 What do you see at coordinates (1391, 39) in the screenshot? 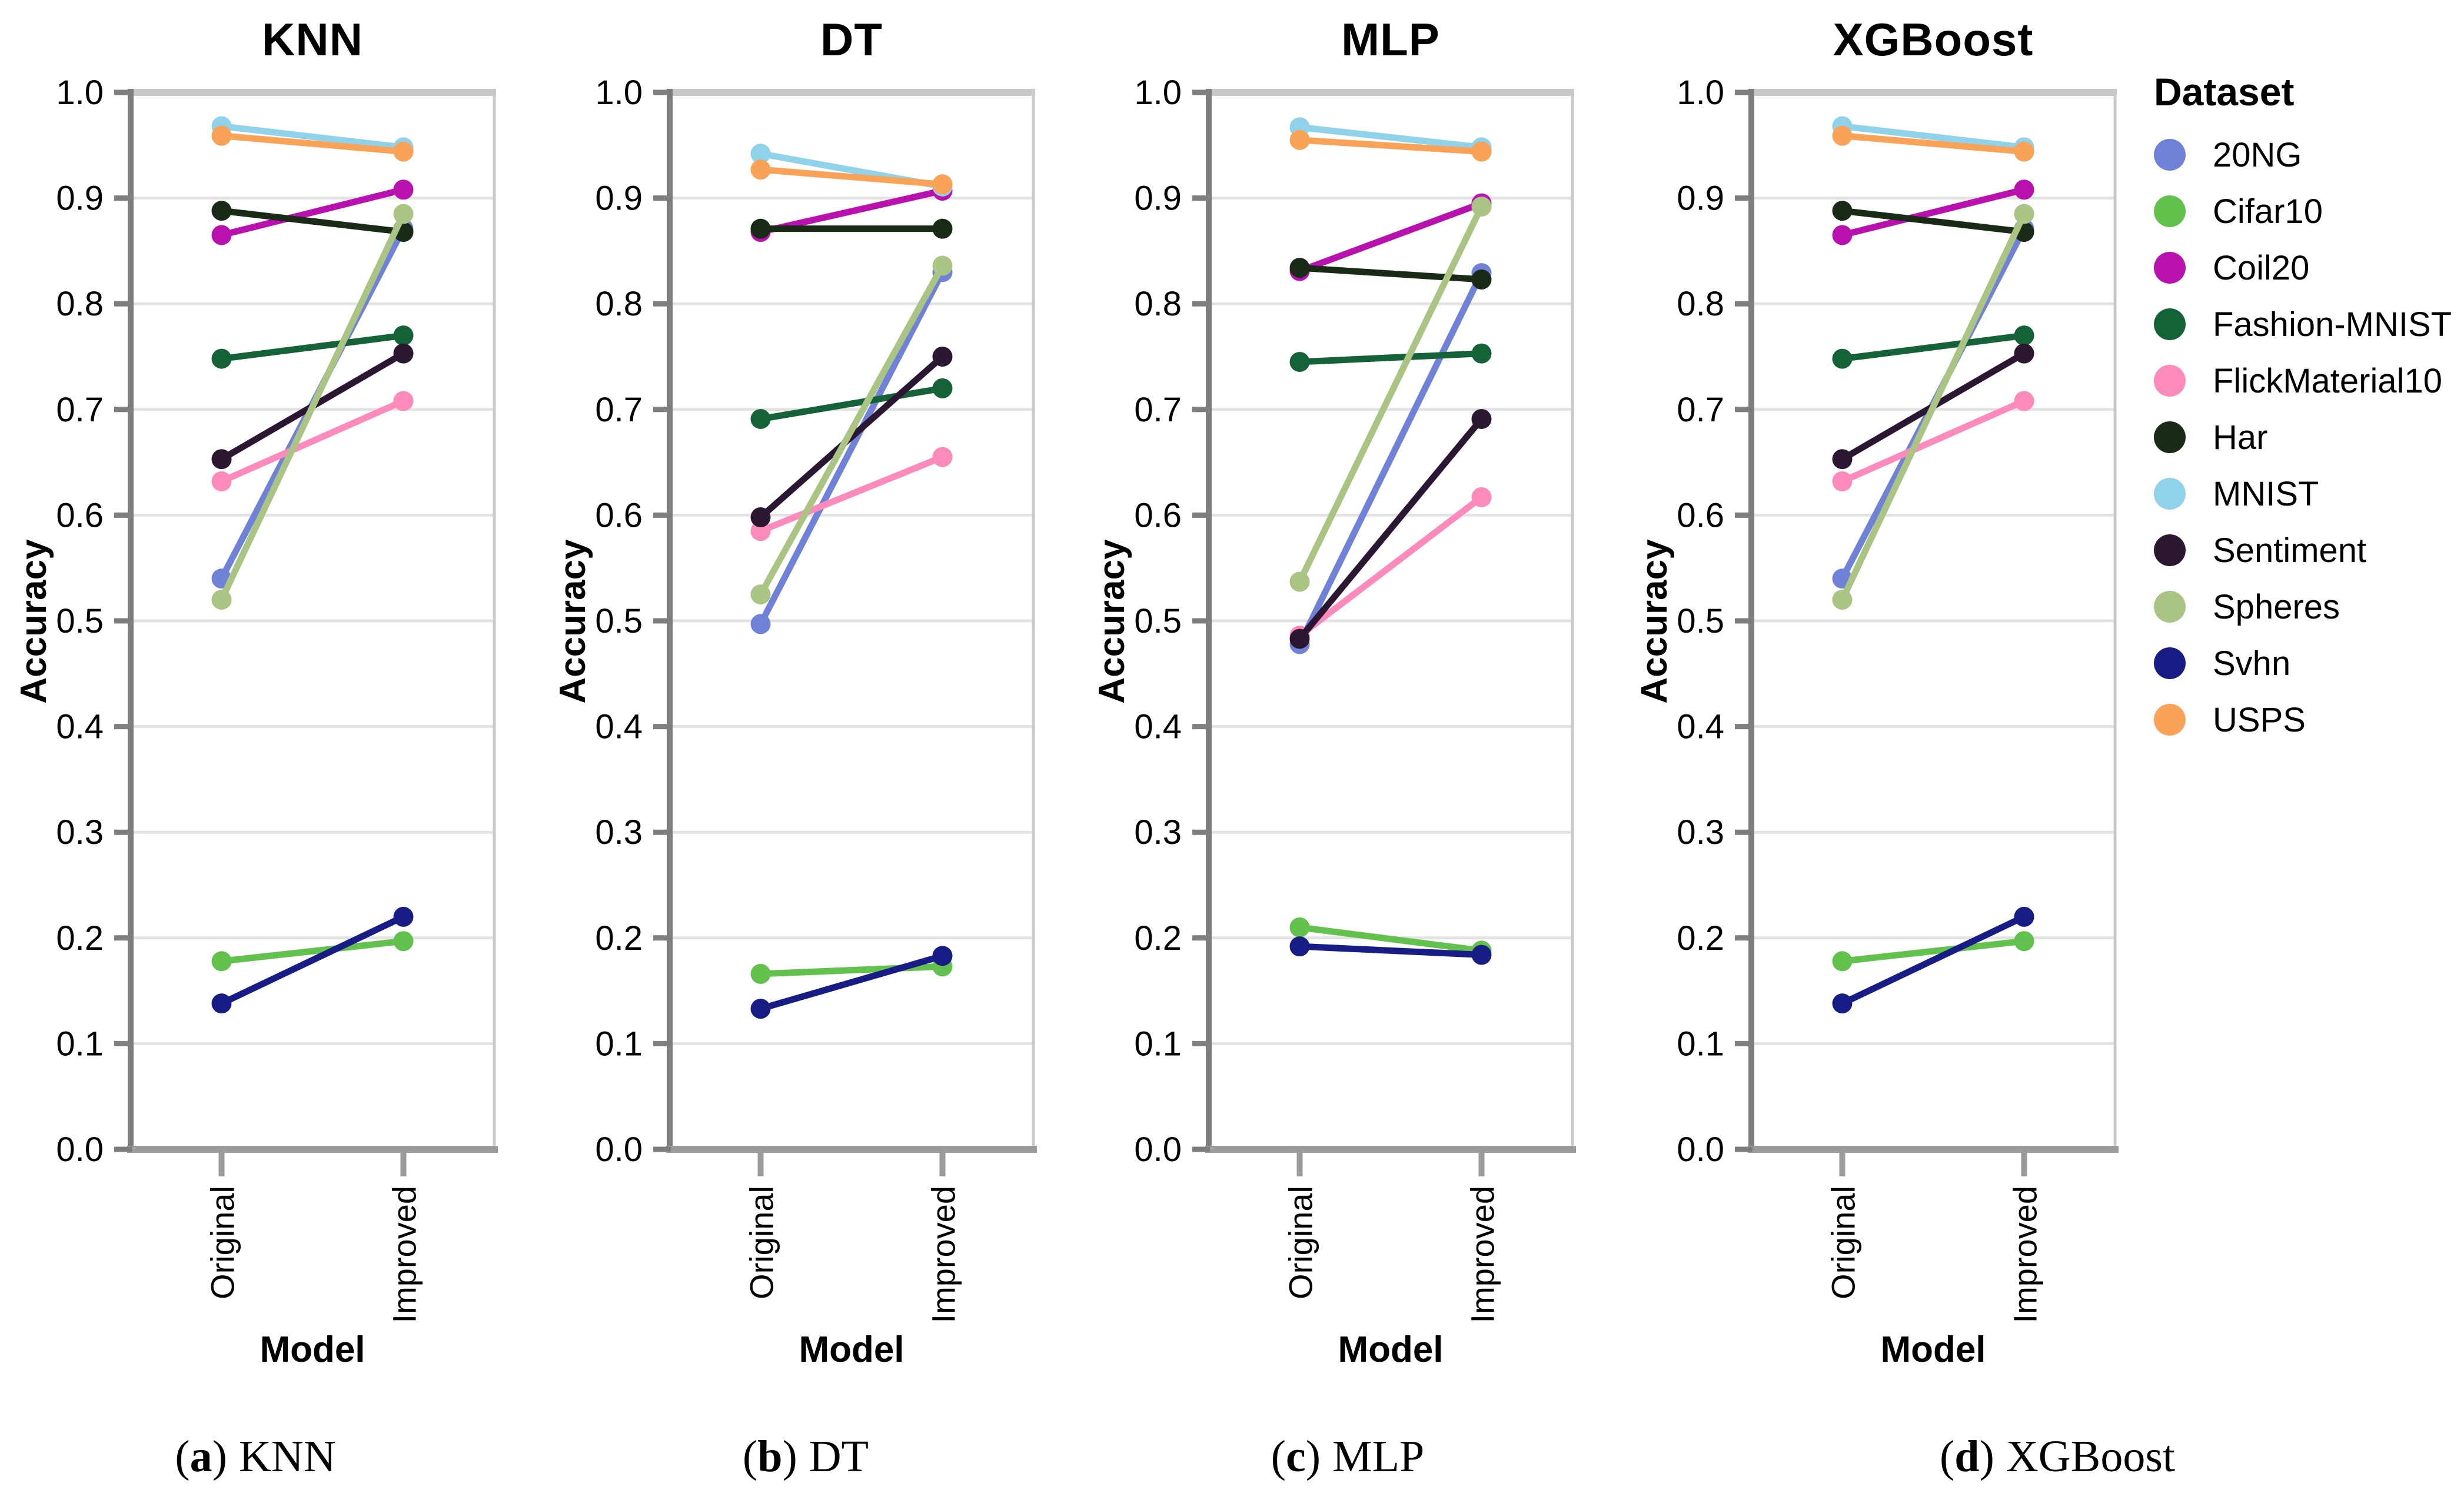
I see `panel-title-mlp: MLP` at bounding box center [1391, 39].